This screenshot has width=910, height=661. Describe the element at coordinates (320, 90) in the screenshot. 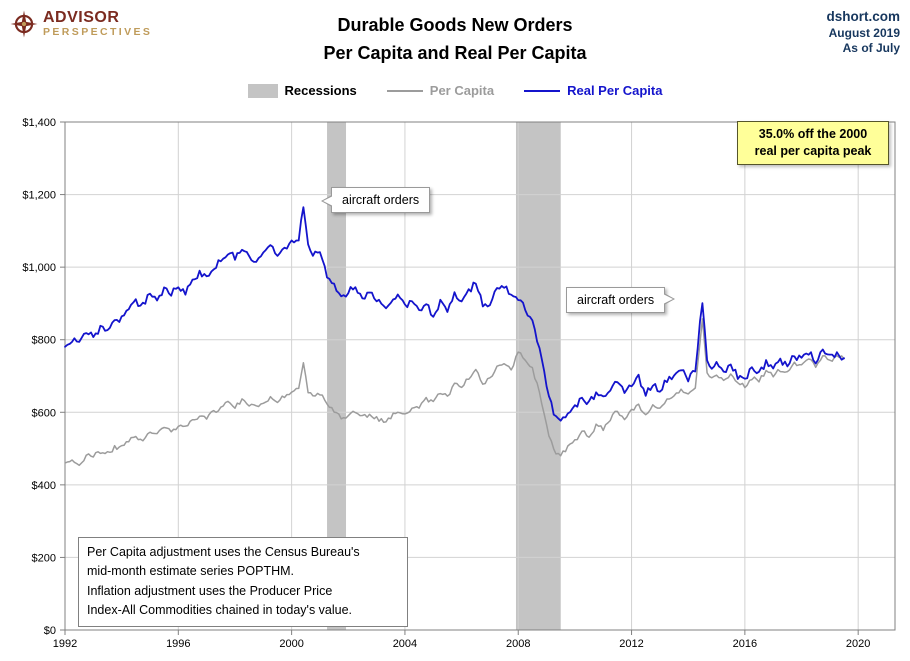

I see `legend-label-recessions: Recessions` at that location.